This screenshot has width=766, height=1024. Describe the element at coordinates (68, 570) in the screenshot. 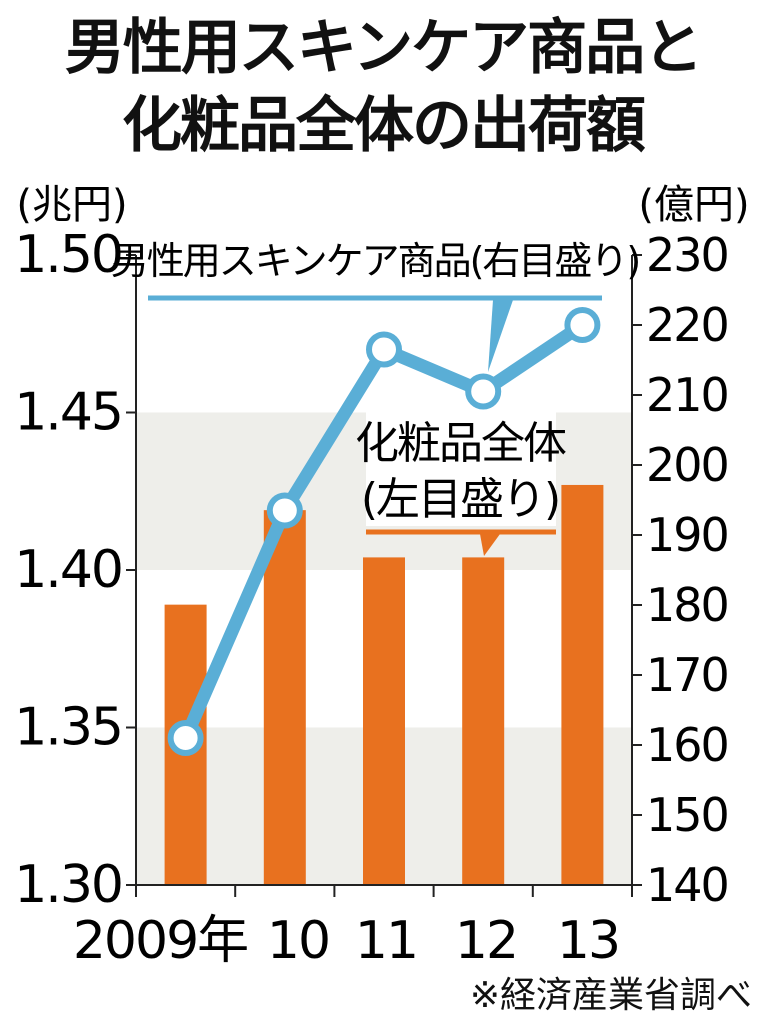

I see `left-tick-label-2: 1.40` at that location.